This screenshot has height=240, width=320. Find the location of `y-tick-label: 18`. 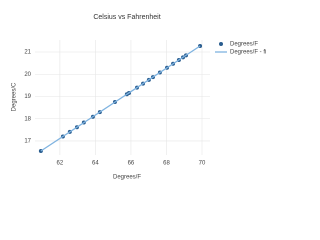

y-tick-label: 18 is located at coordinates (27, 119).